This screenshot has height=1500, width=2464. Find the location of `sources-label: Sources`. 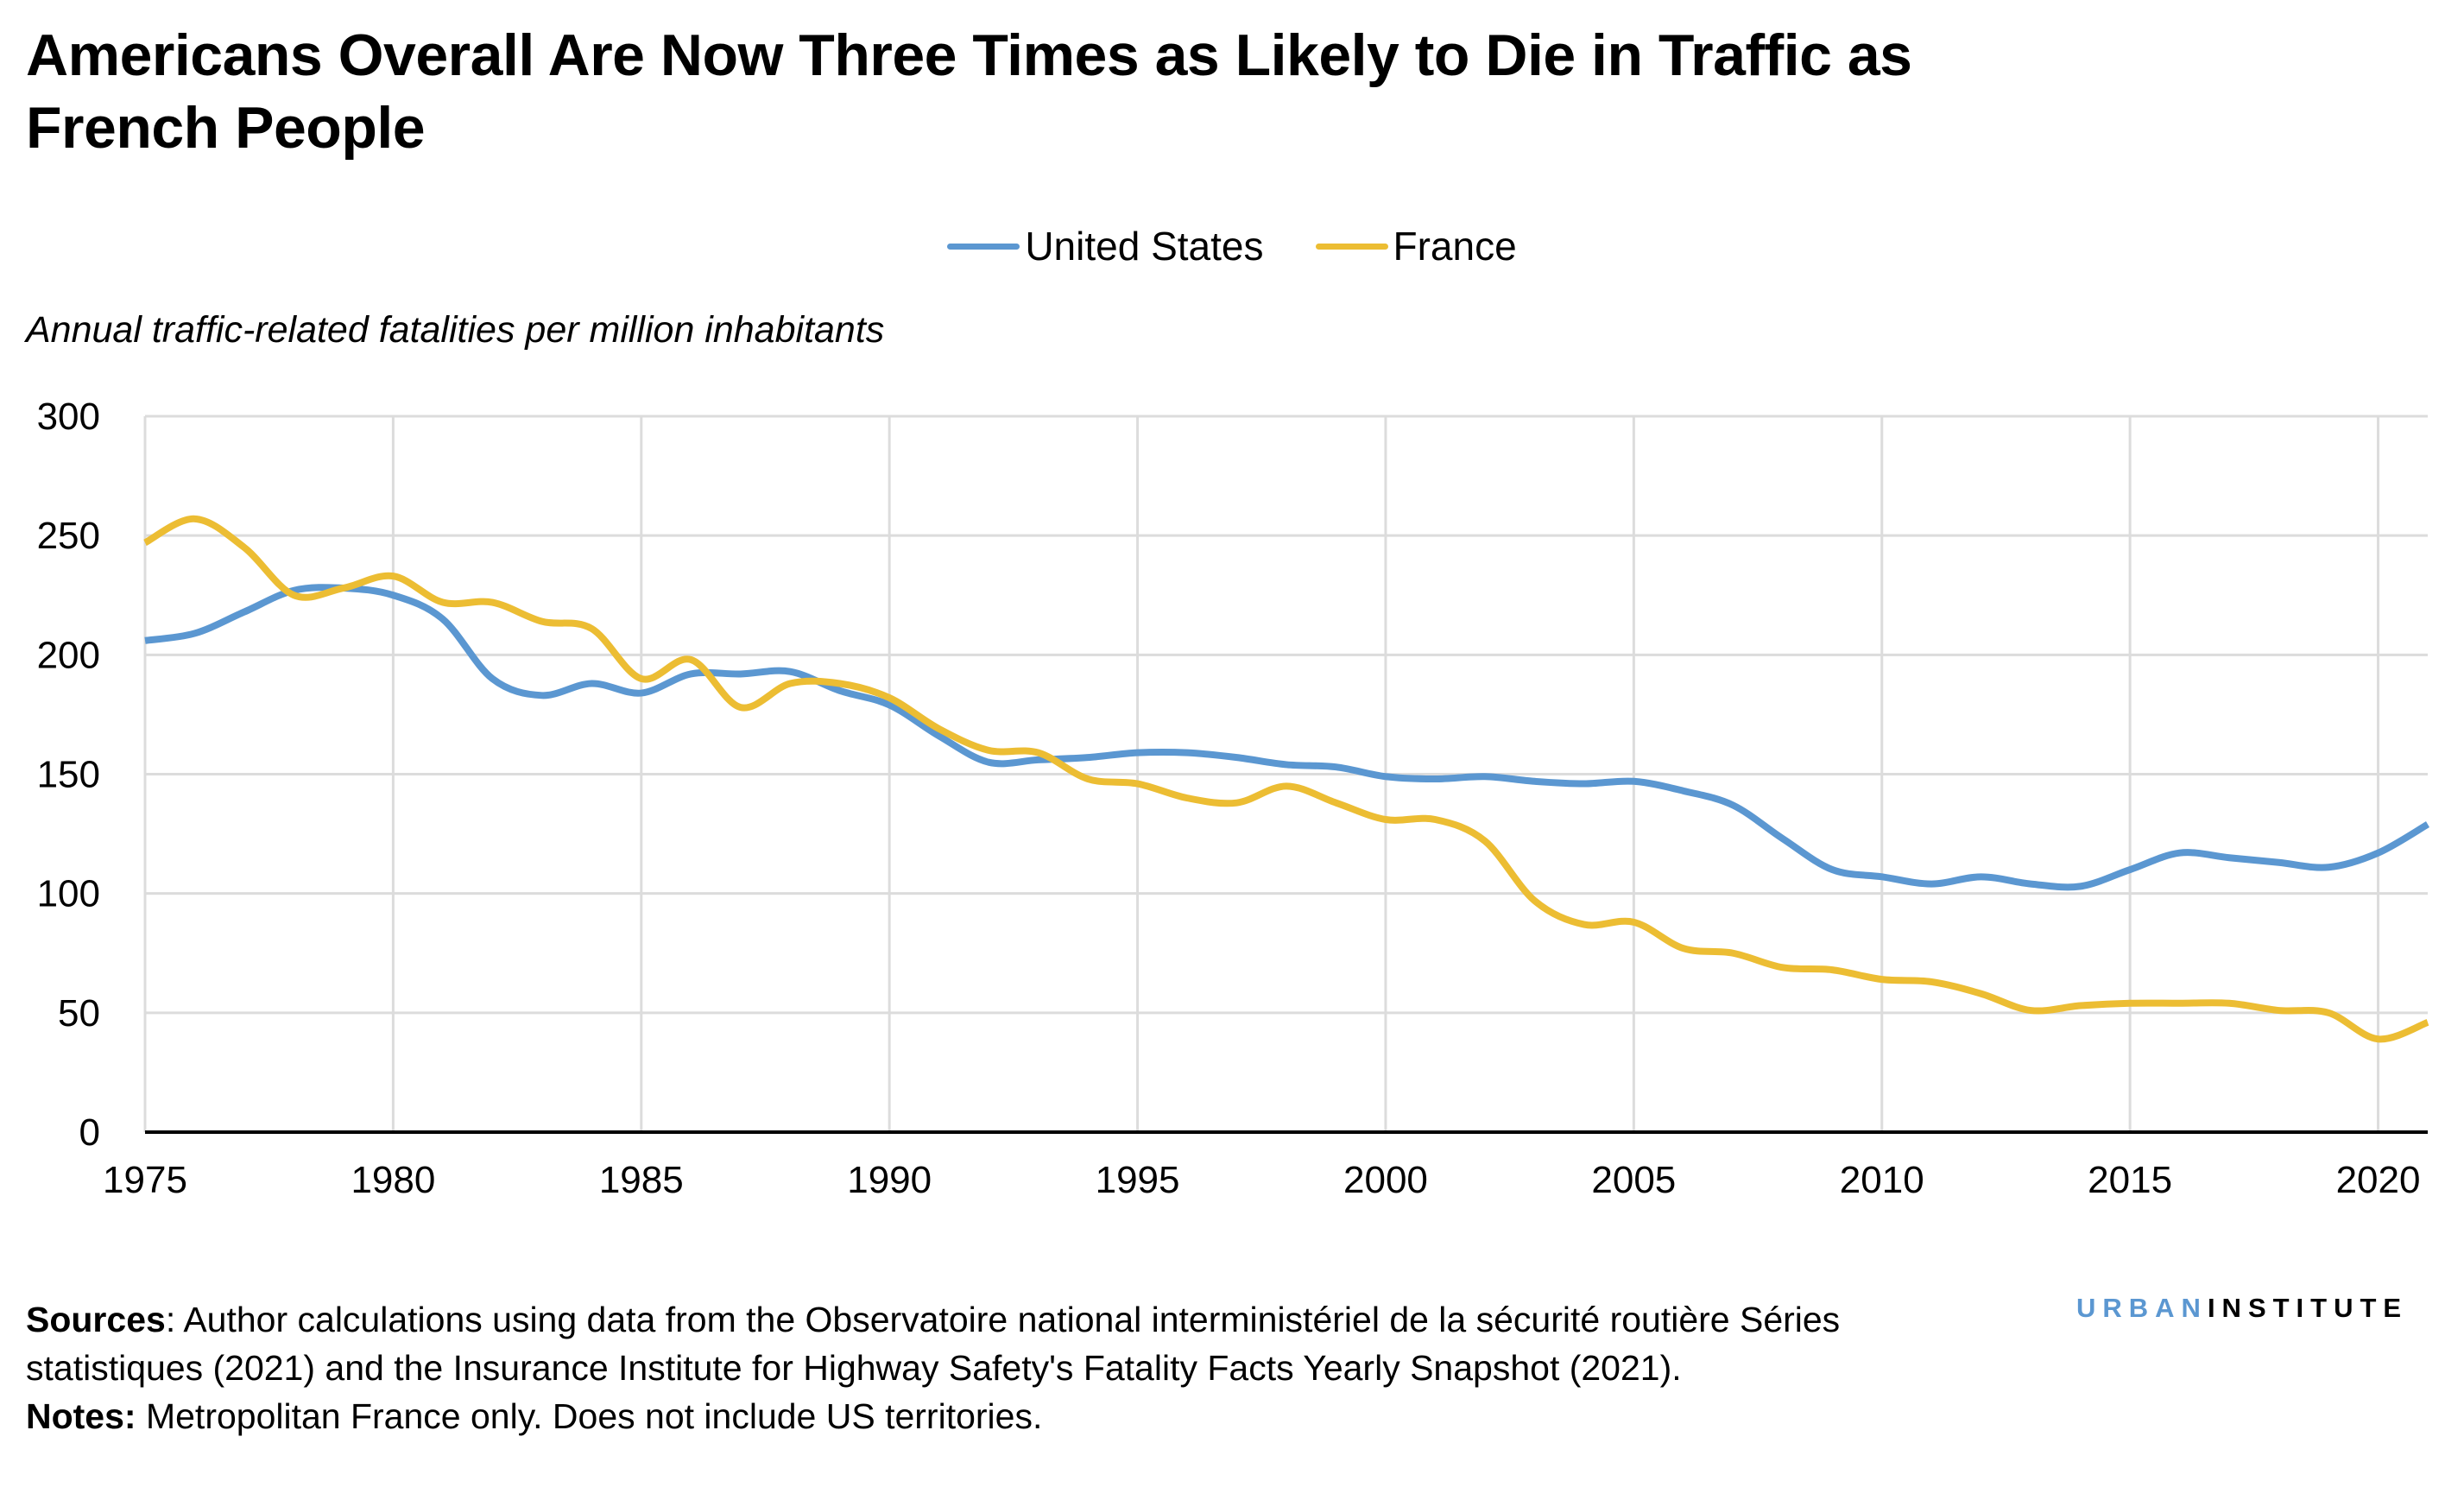

sources-label: Sources is located at coordinates (96, 1319).